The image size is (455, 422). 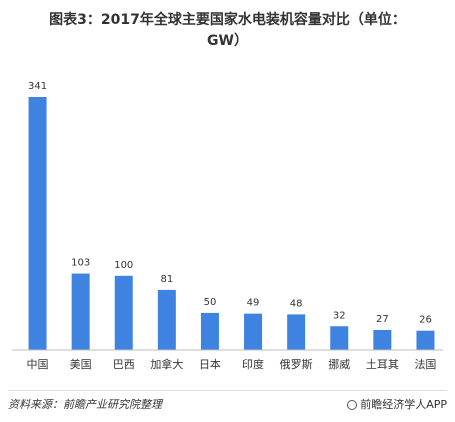 I want to click on value-label-7: 48, so click(x=296, y=303).